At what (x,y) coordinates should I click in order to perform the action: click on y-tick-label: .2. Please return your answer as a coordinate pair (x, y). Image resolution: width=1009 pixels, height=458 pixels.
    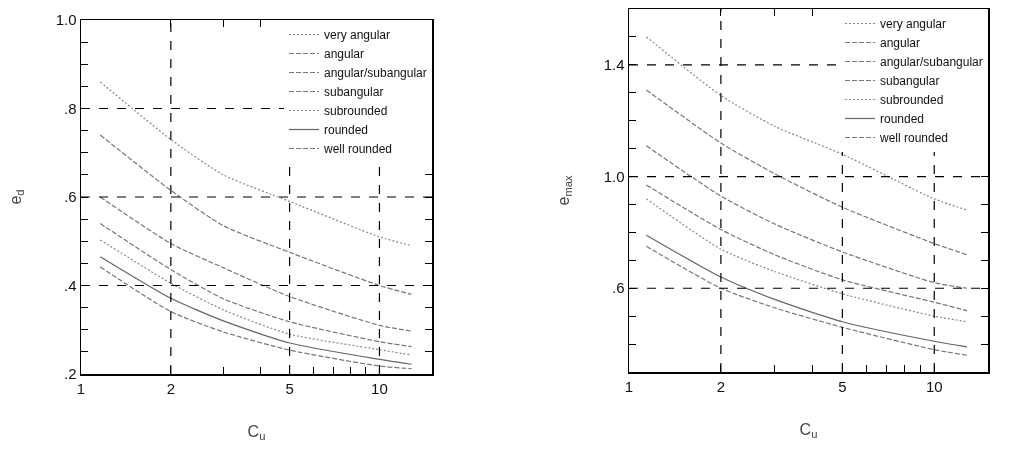
    Looking at the image, I should click on (70, 374).